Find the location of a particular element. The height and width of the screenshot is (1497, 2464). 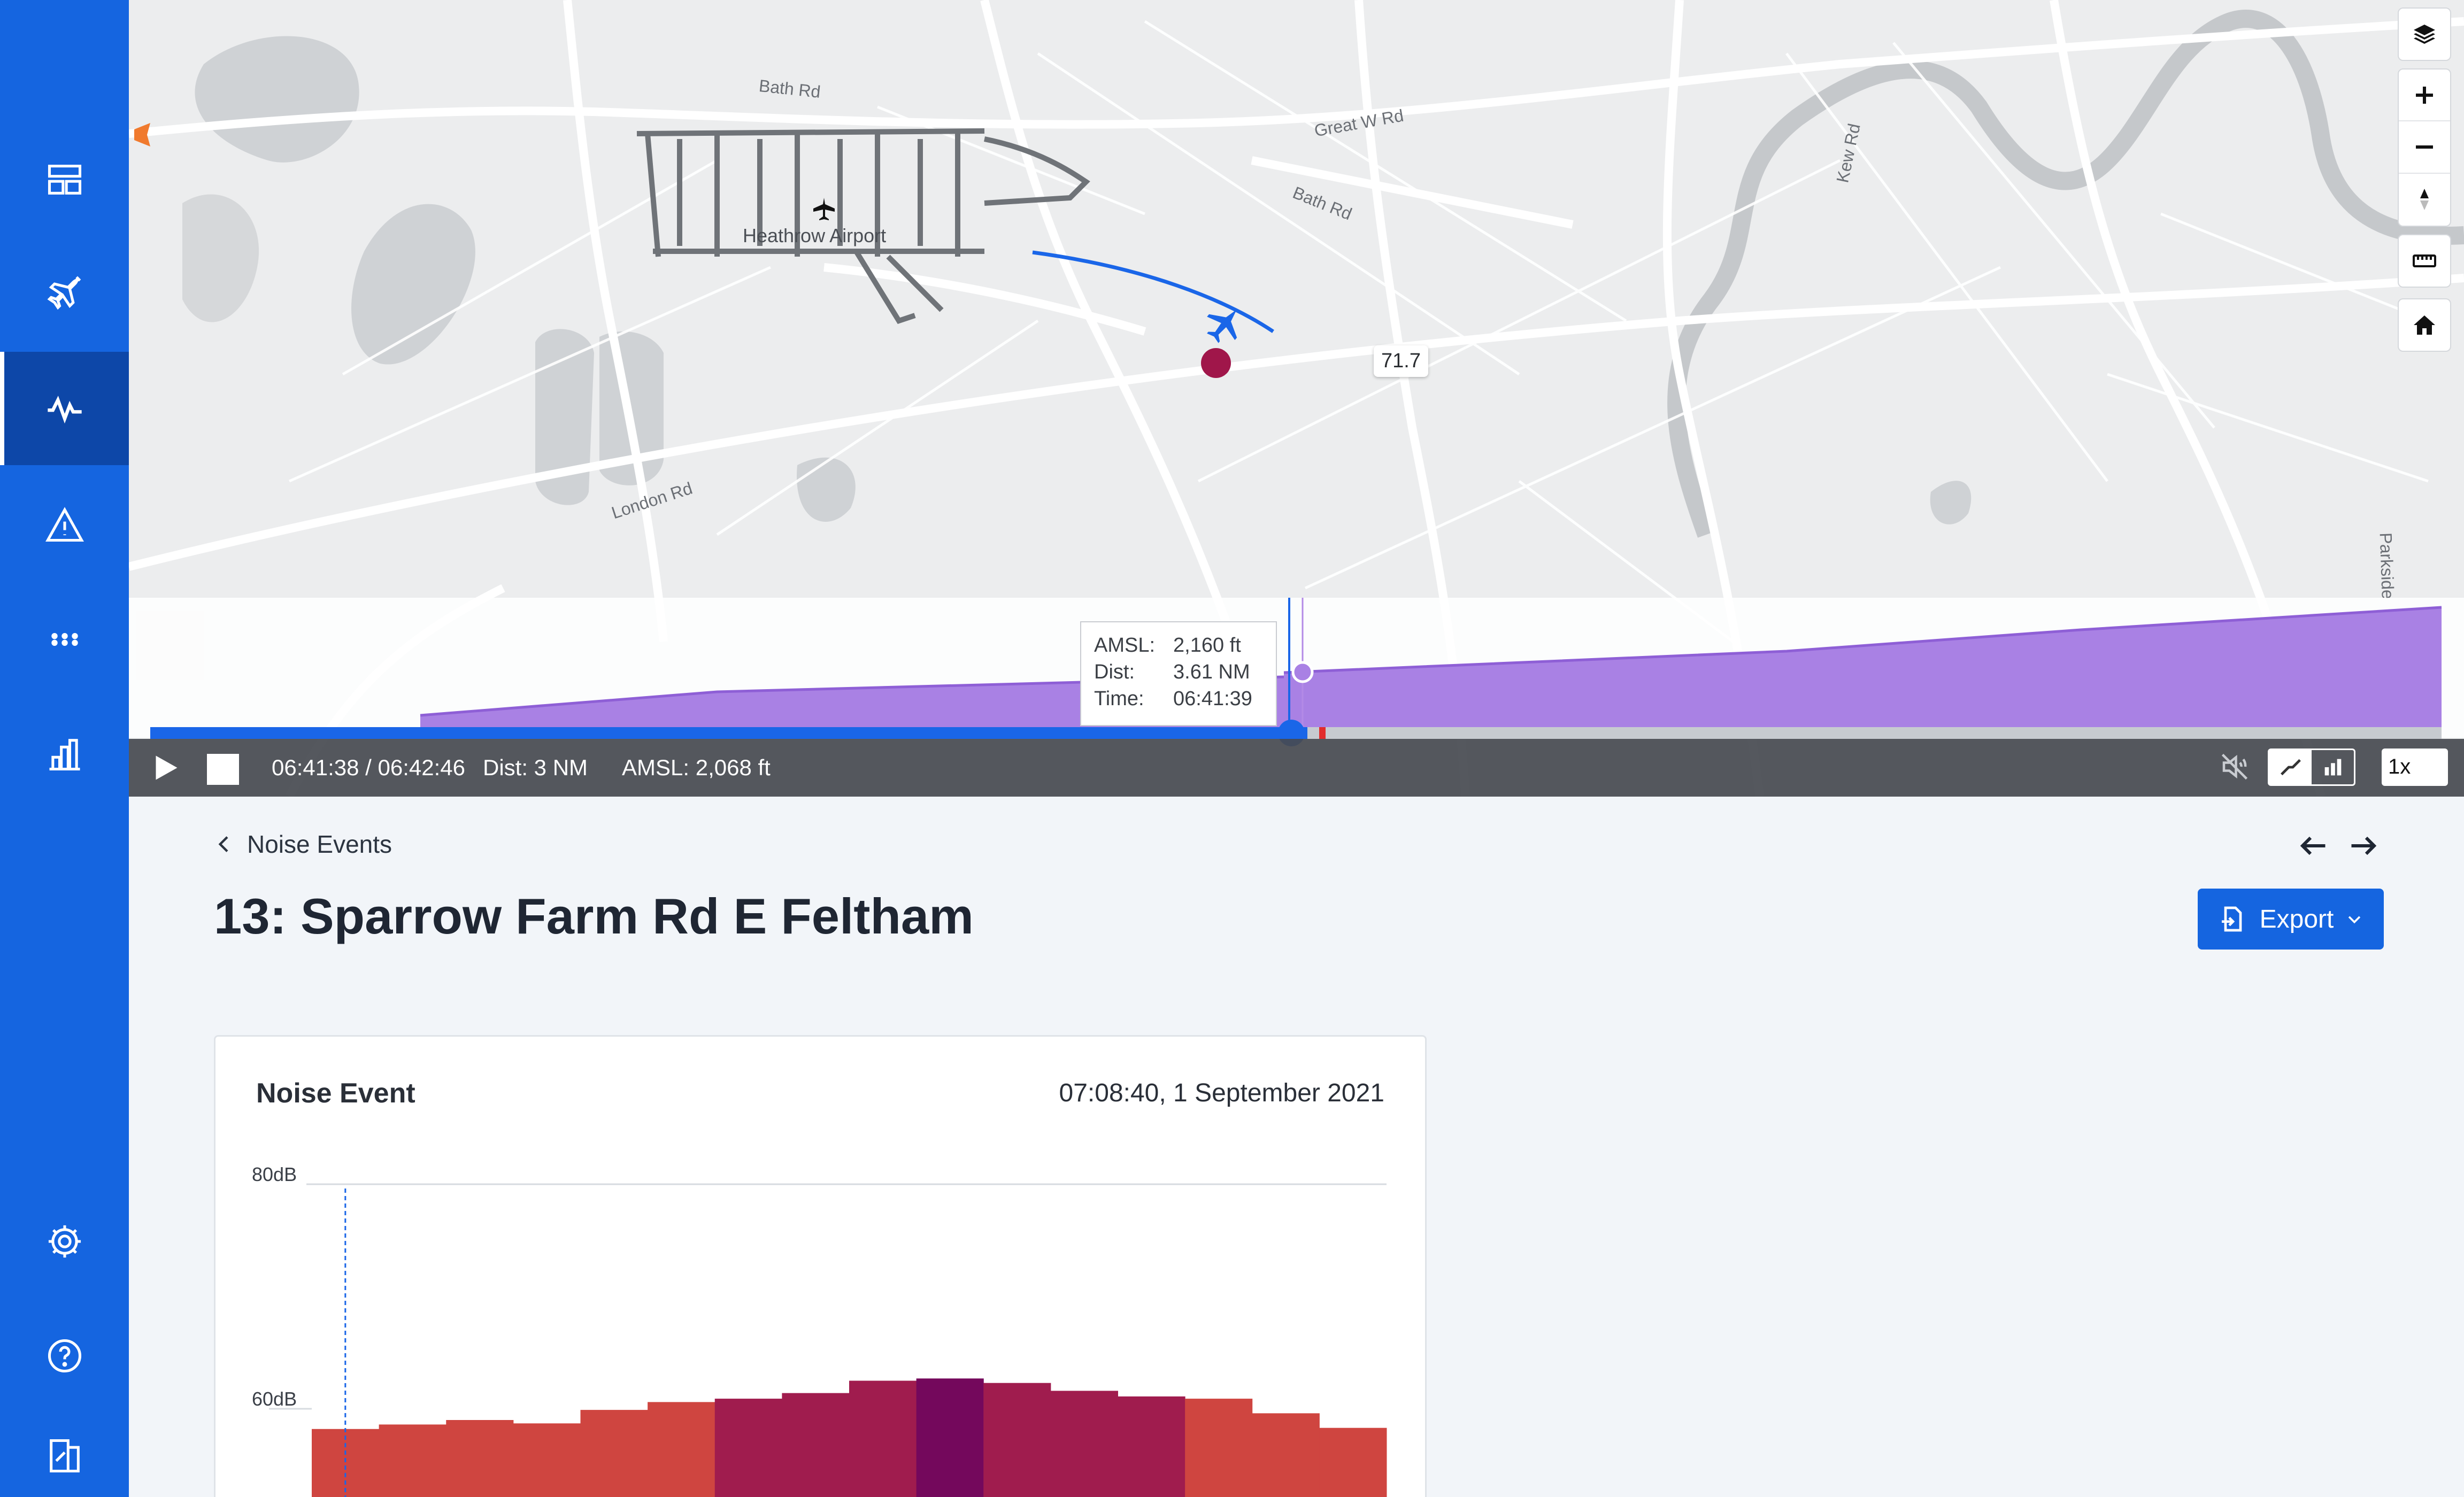

event-marker is located at coordinates (1322, 733).